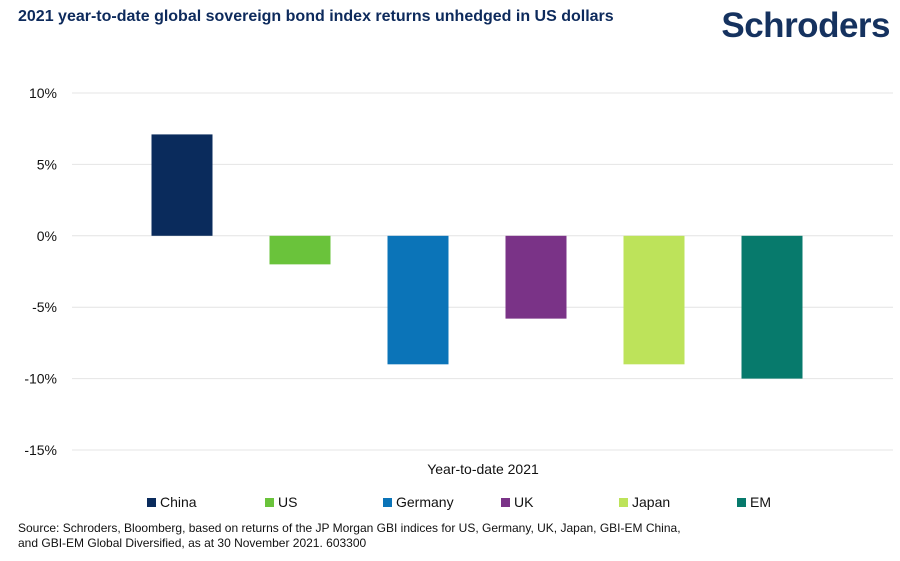 Image resolution: width=900 pixels, height=561 pixels. I want to click on bar-japan, so click(654, 300).